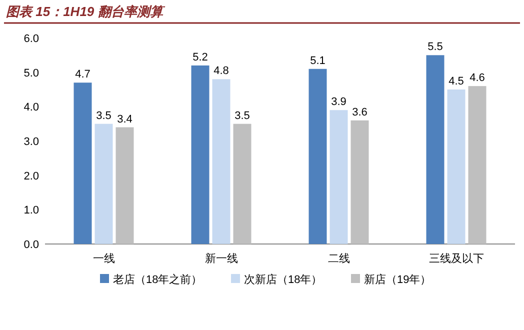 The image size is (524, 330). I want to click on data-label: 3.9, so click(338, 102).